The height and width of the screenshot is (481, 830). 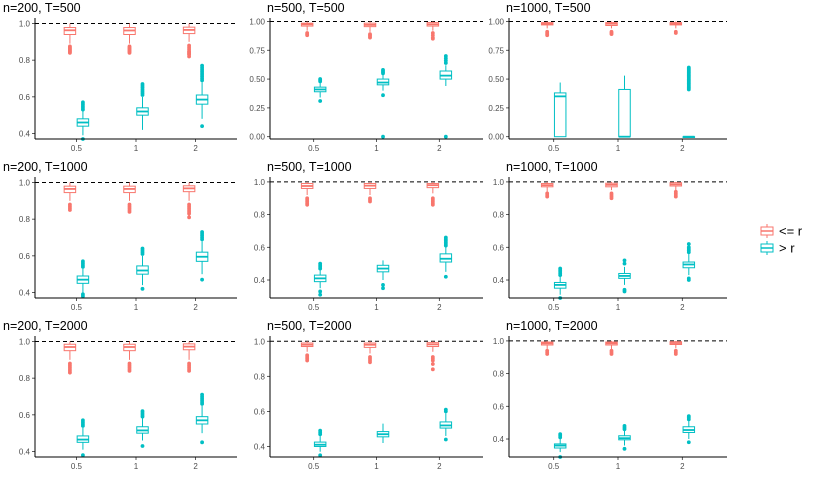 What do you see at coordinates (309, 167) in the screenshot?
I see `panel-title: n=500, T=1000` at bounding box center [309, 167].